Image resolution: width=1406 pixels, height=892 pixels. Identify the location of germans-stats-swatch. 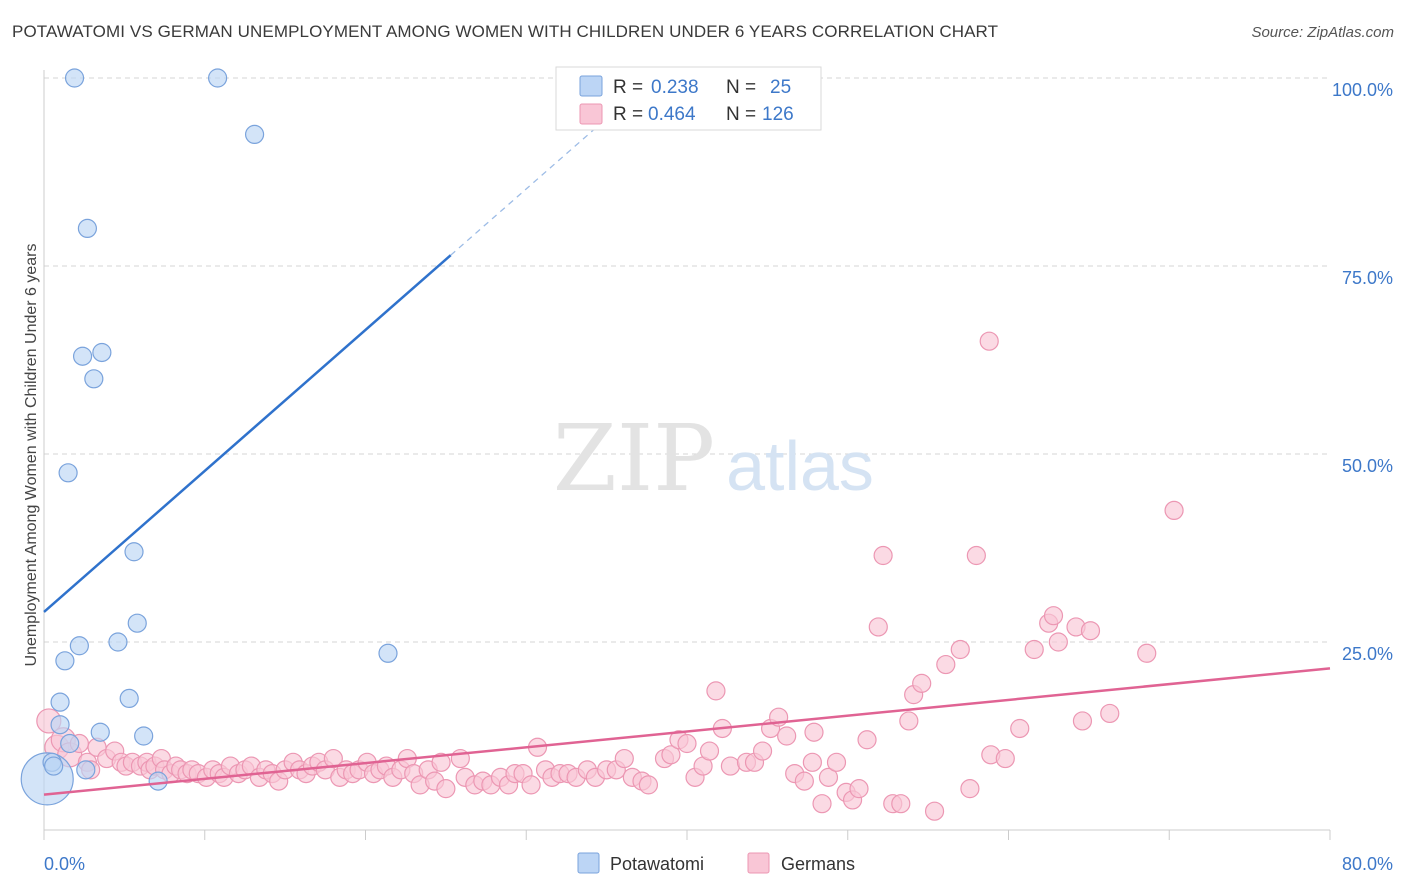
(591, 114).